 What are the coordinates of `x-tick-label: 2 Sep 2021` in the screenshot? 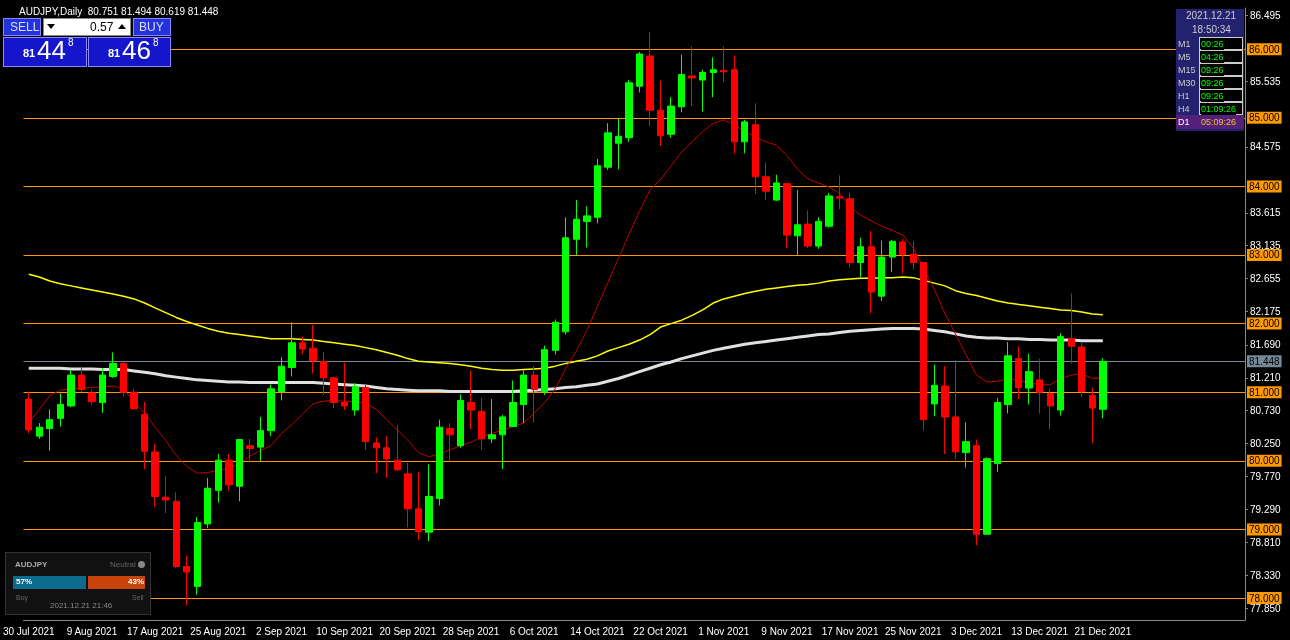 It's located at (281, 631).